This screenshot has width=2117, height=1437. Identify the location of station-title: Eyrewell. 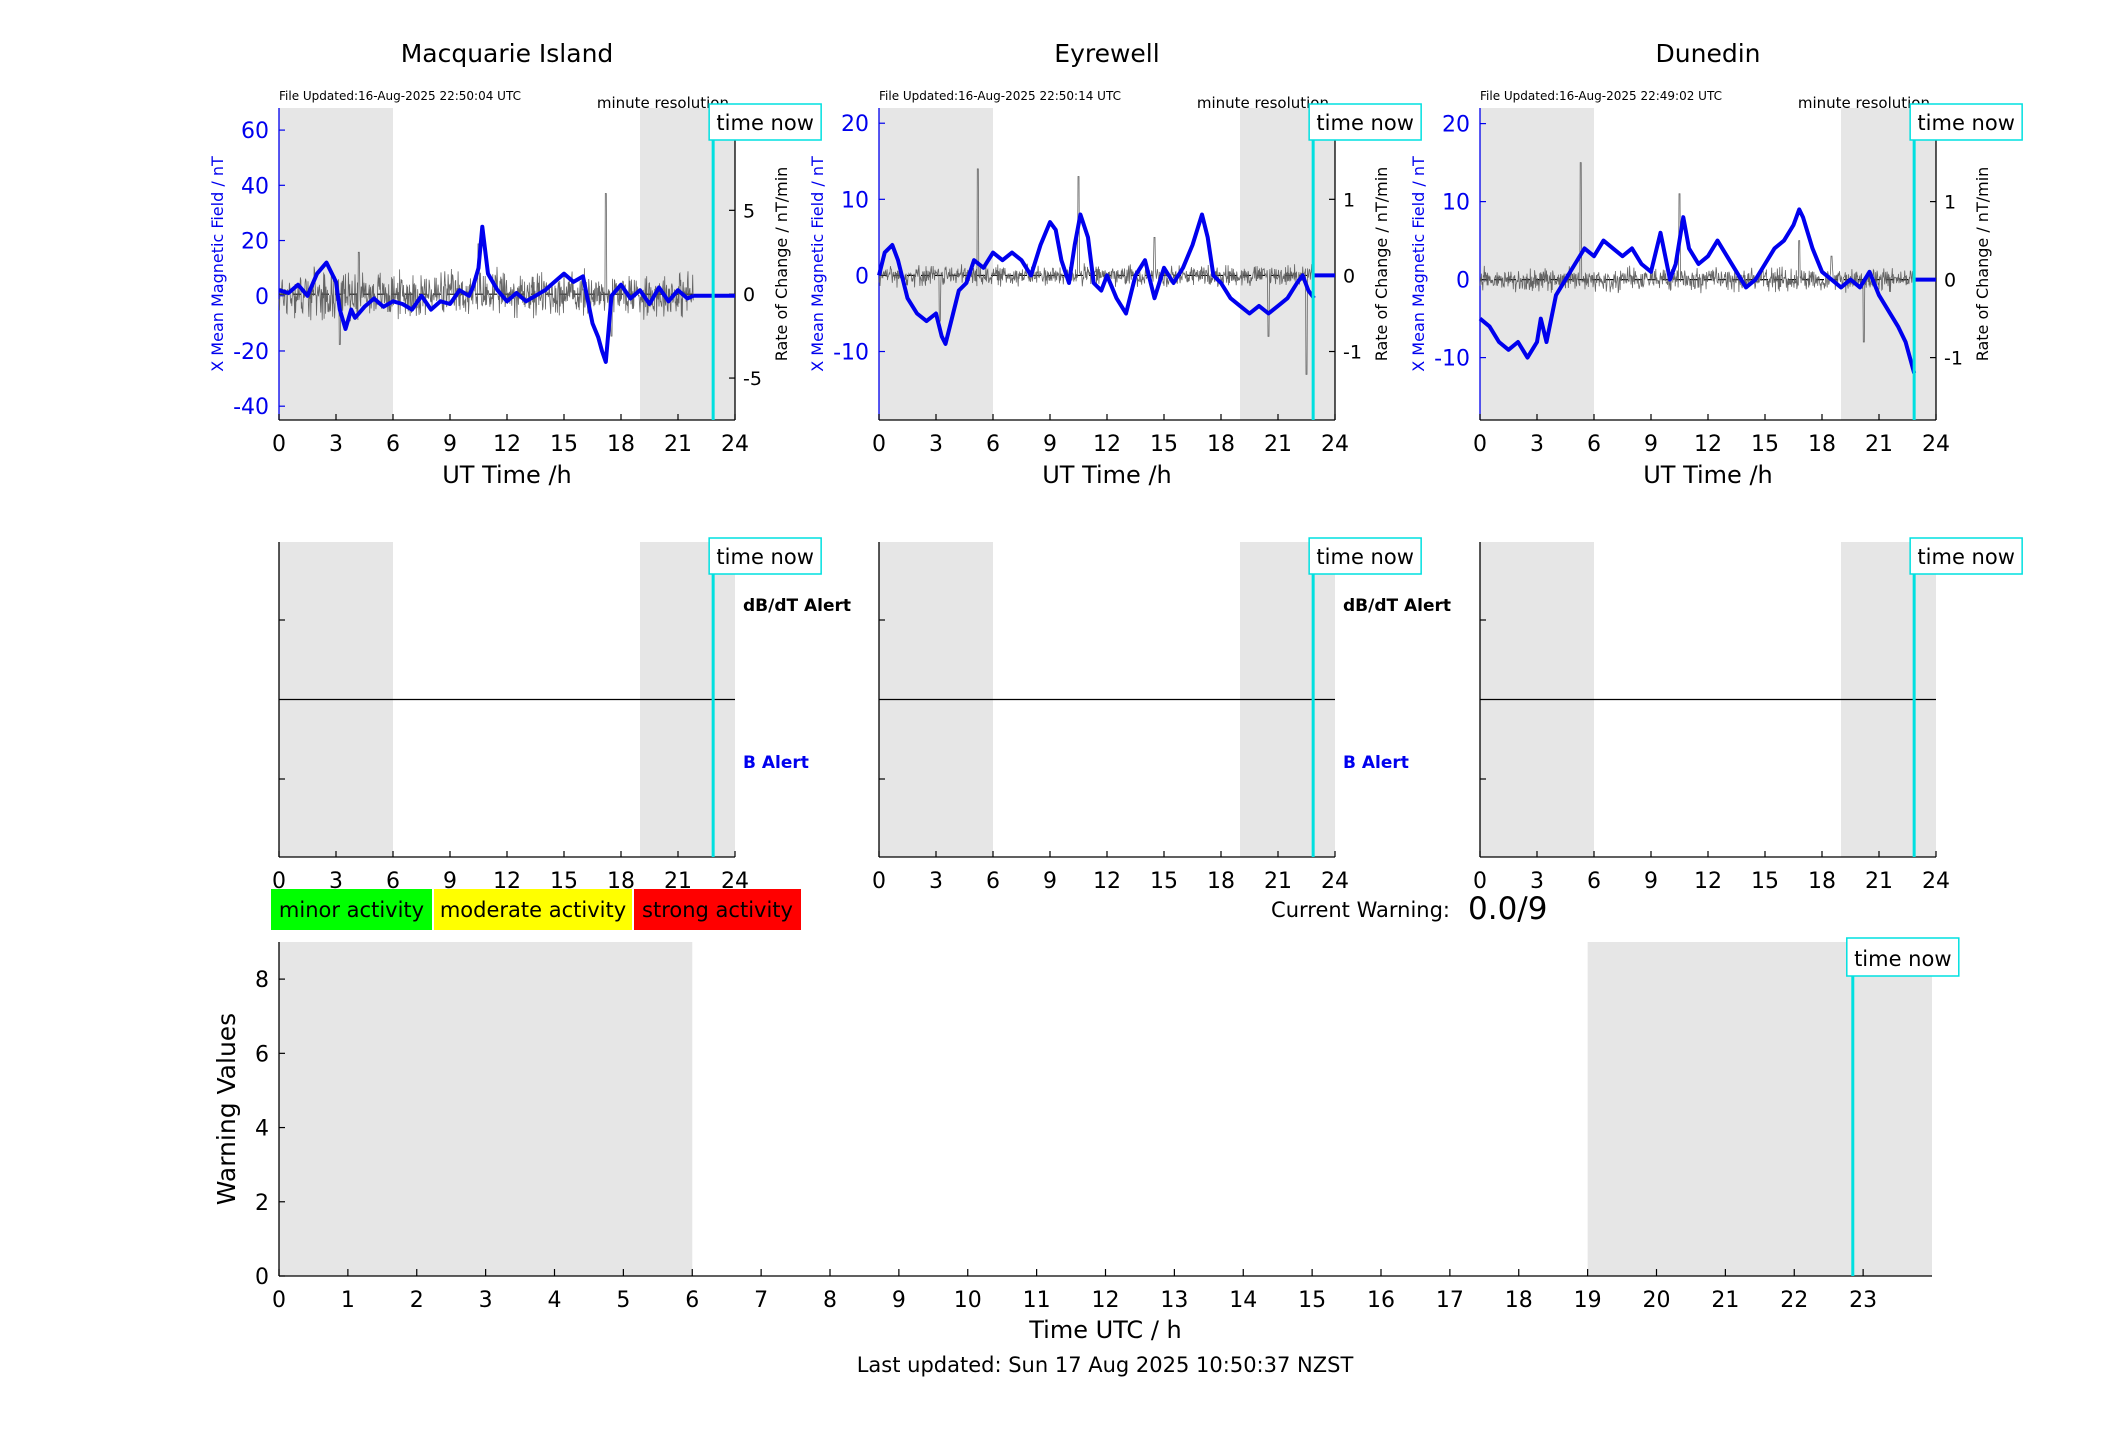
(1106, 53).